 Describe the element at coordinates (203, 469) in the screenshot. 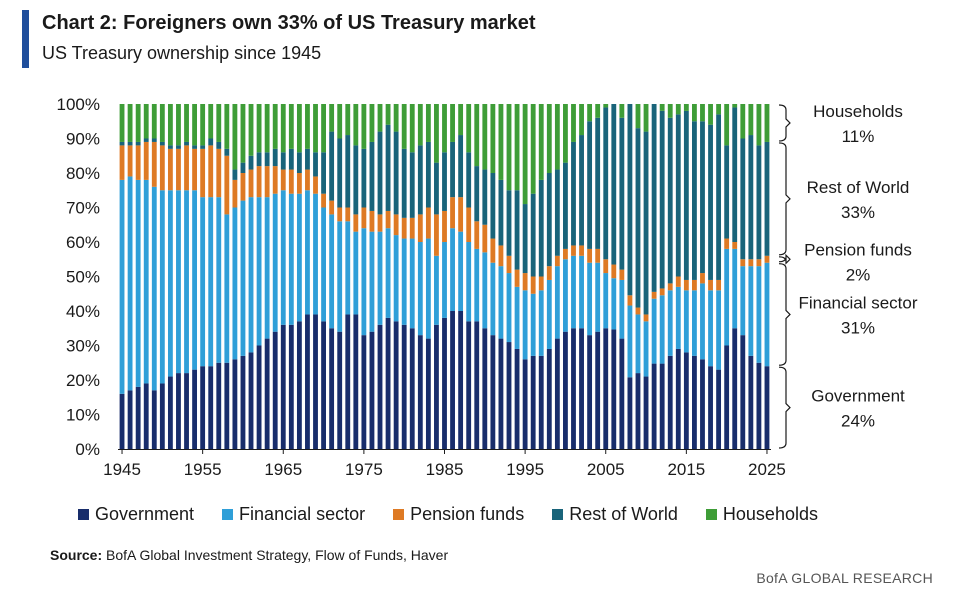

I see `x-tick-label: 1955` at that location.